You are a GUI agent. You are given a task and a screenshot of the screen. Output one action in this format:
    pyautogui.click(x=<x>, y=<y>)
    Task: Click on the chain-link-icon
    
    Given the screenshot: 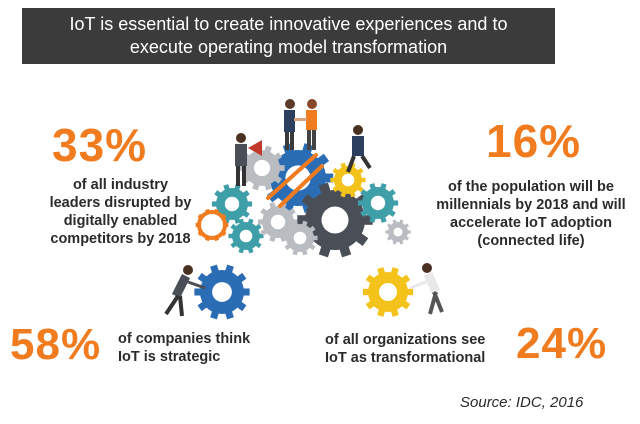 What is the action you would take?
    pyautogui.click(x=295, y=180)
    